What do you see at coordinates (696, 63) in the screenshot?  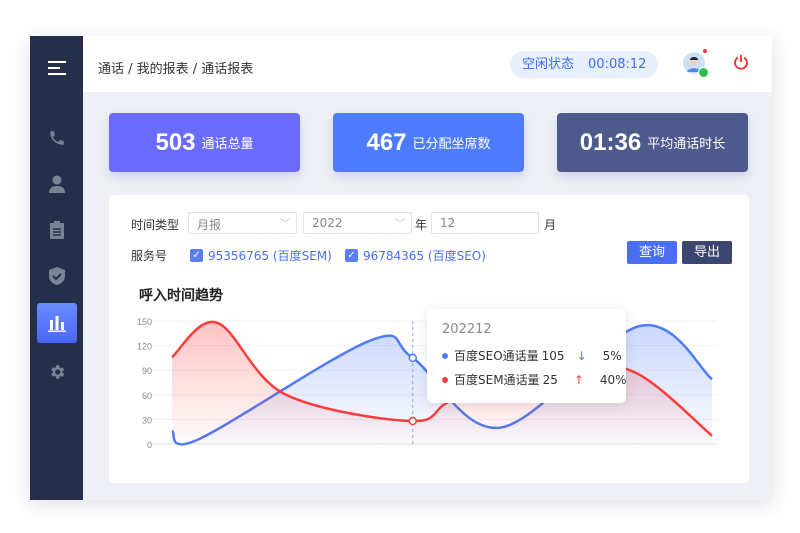 I see `avatar` at bounding box center [696, 63].